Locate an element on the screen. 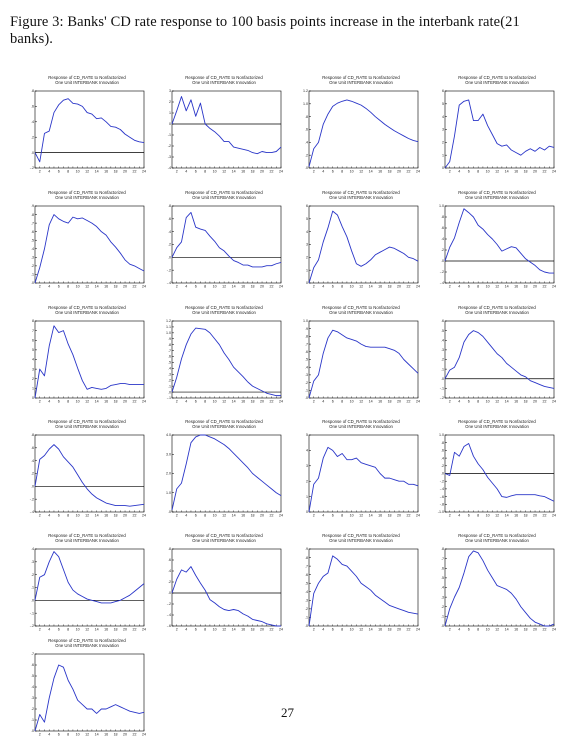  y-tick-label: 5 is located at coordinates (307, 219).